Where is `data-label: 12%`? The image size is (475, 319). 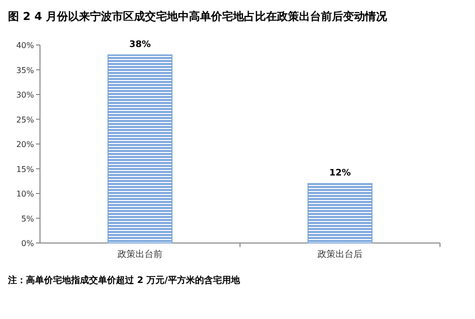
data-label: 12% is located at coordinates (340, 173).